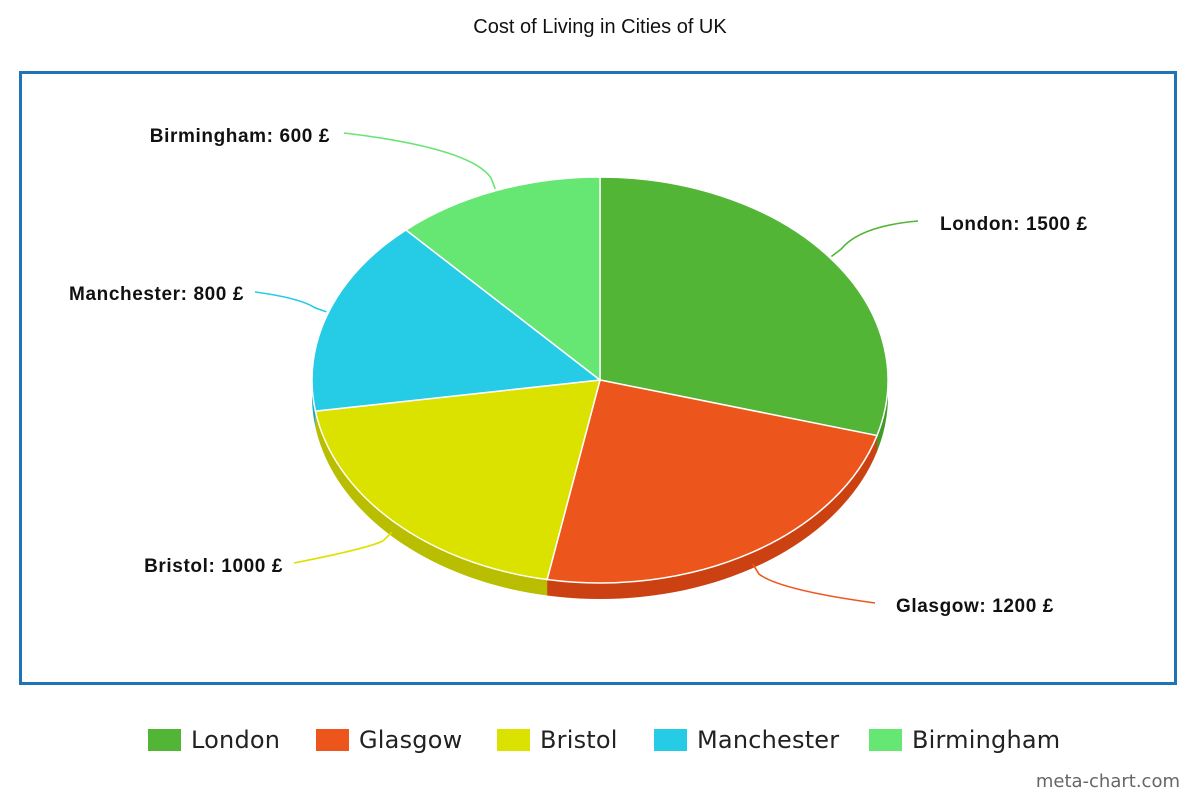 The height and width of the screenshot is (800, 1200). What do you see at coordinates (411, 740) in the screenshot?
I see `legend-label-glasgow: Glasgow` at bounding box center [411, 740].